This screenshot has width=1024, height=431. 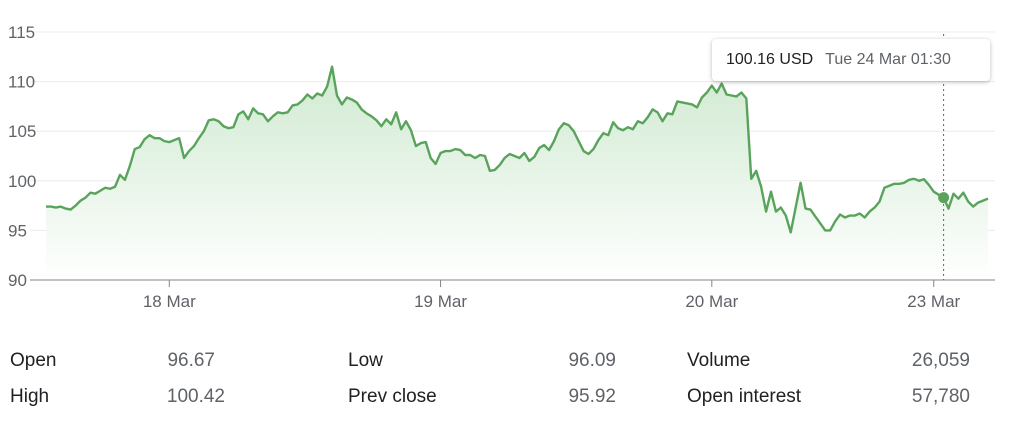 I want to click on stat-value: 26,059, so click(x=940, y=360).